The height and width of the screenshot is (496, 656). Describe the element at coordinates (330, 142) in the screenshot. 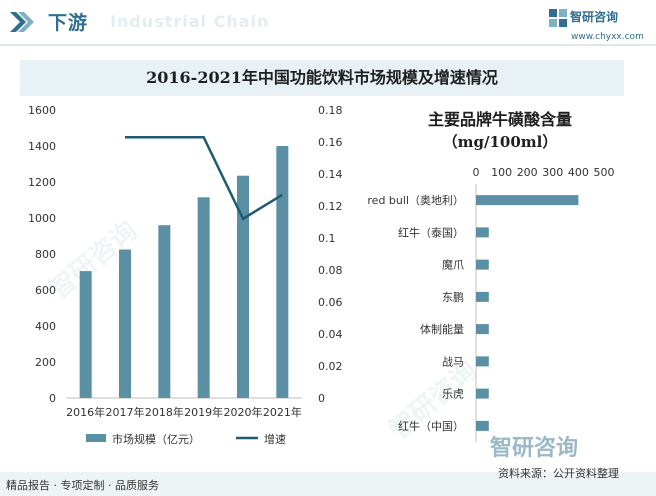

I see `right-y-tick-label: 0.16` at that location.